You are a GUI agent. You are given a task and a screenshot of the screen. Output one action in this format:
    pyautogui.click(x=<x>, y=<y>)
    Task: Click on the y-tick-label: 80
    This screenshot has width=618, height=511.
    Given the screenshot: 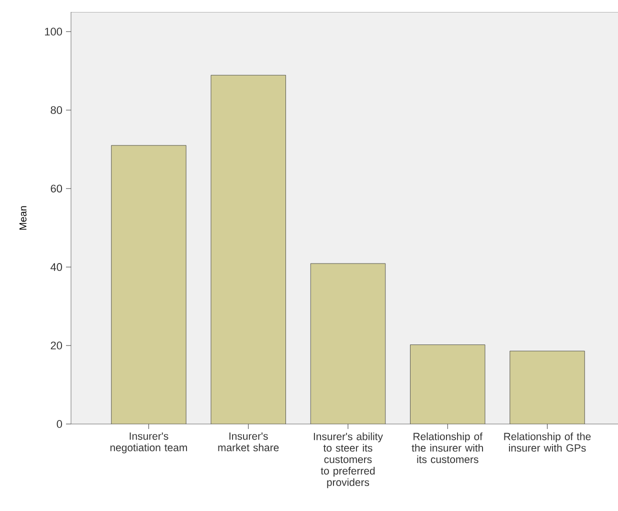 What is the action you would take?
    pyautogui.click(x=56, y=110)
    